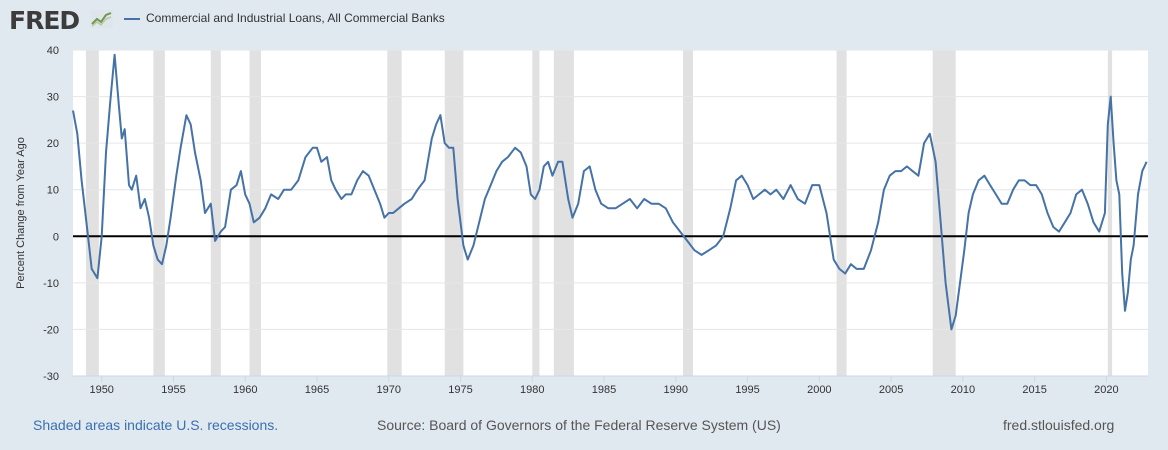  I want to click on x-tick-label: 2005, so click(891, 390).